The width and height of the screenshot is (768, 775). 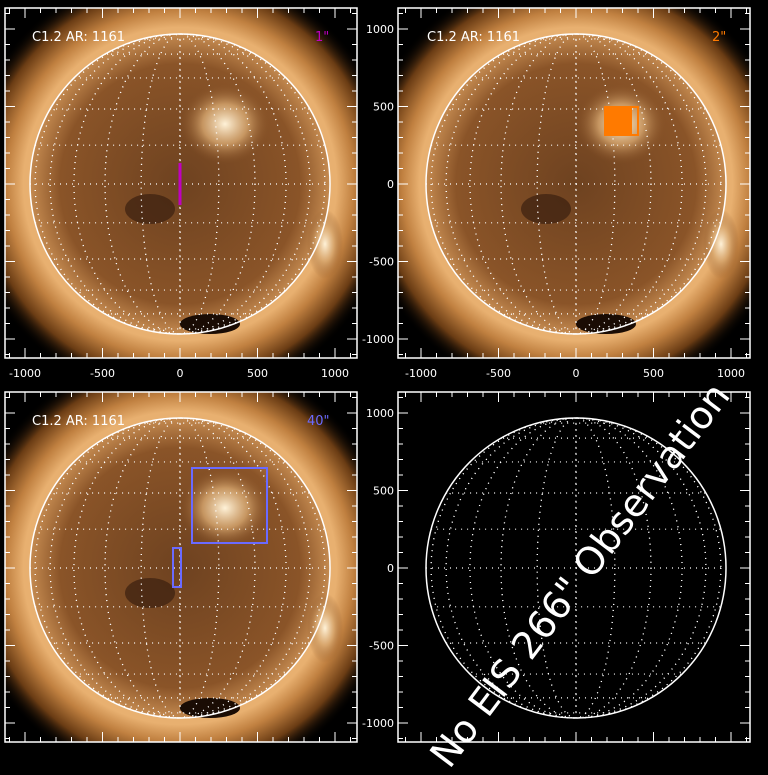 What do you see at coordinates (618, 121) in the screenshot?
I see `raster-2arcsec-fill` at bounding box center [618, 121].